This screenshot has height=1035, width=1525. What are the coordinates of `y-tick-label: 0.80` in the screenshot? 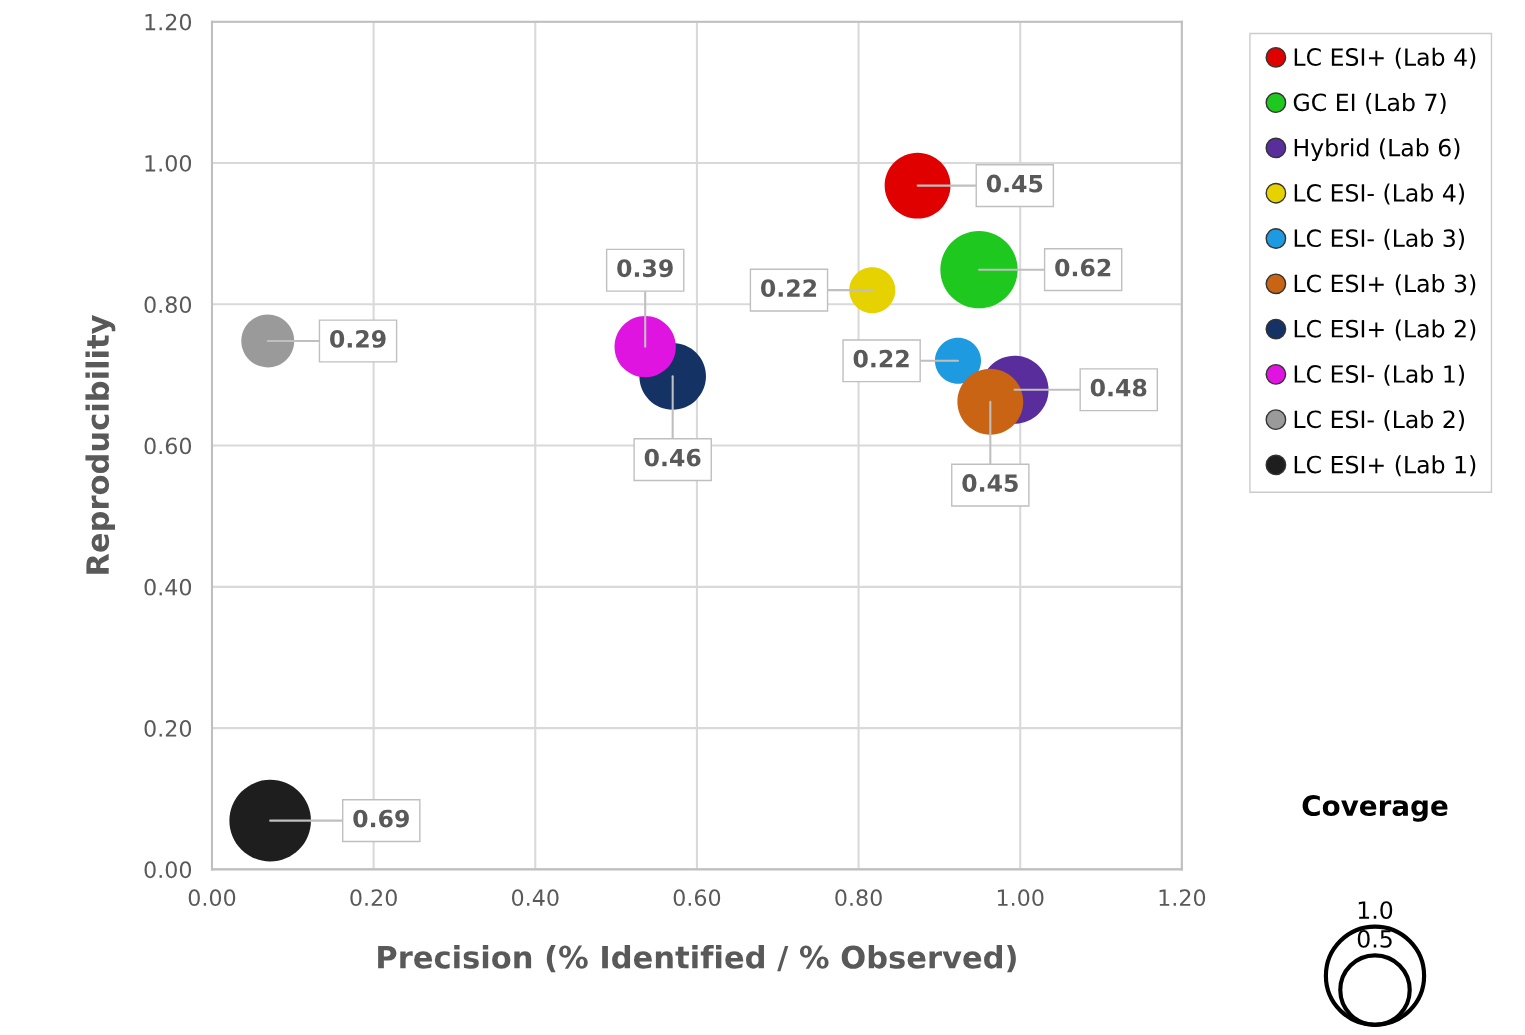 It's located at (168, 305).